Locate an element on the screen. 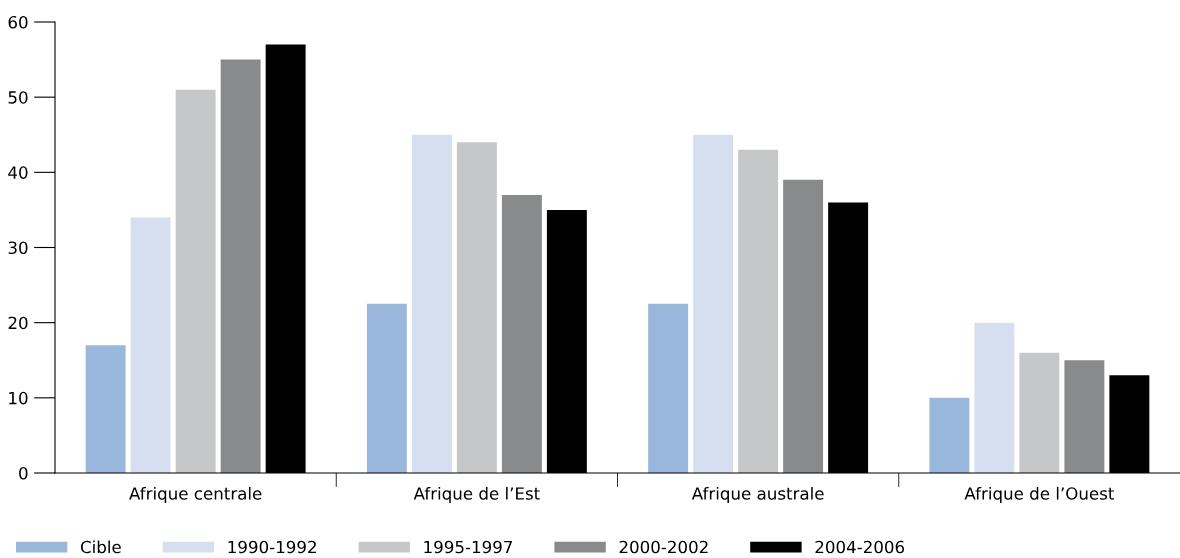 The image size is (1180, 558). x-tick-label: Afrique centrale is located at coordinates (195, 495).